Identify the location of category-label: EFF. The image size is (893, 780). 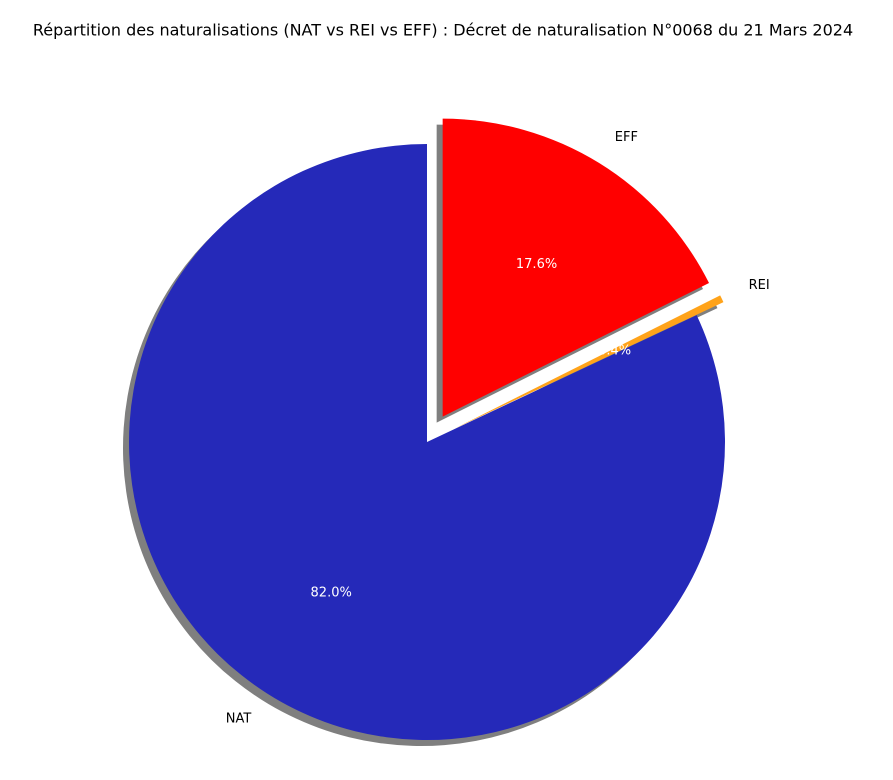
(626, 137).